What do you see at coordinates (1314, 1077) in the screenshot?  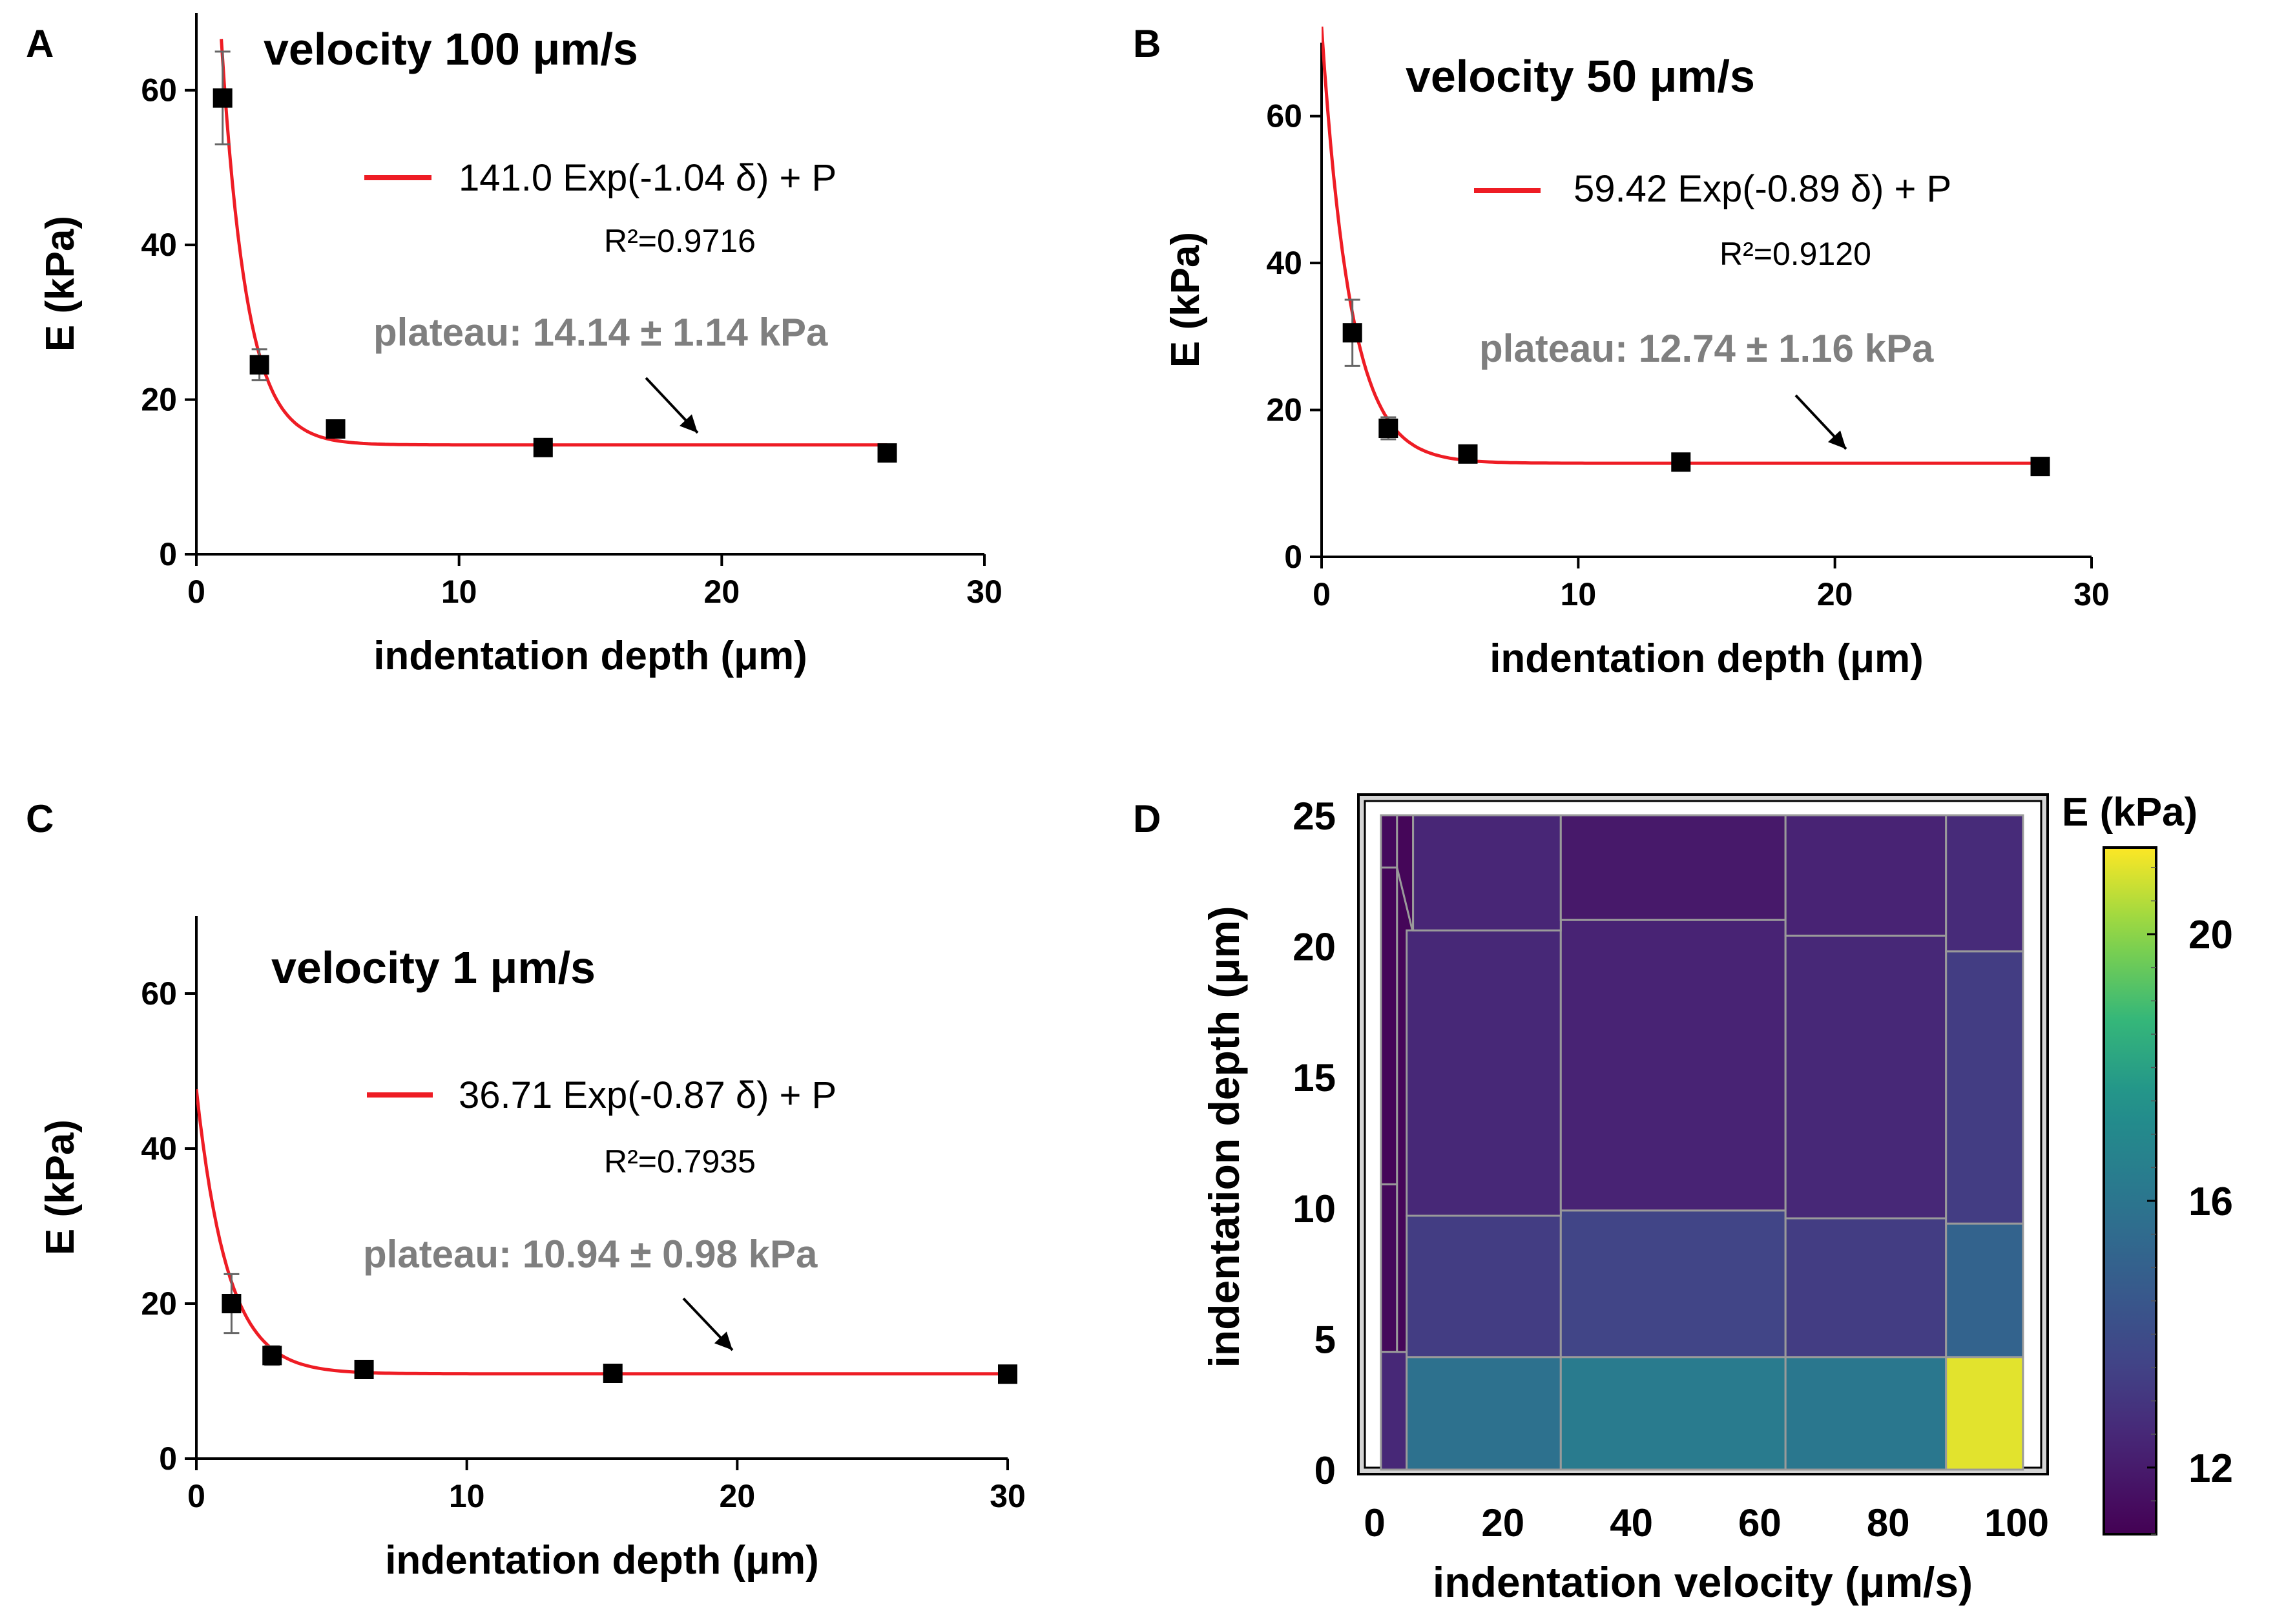 I see `y-tick-label: 15` at bounding box center [1314, 1077].